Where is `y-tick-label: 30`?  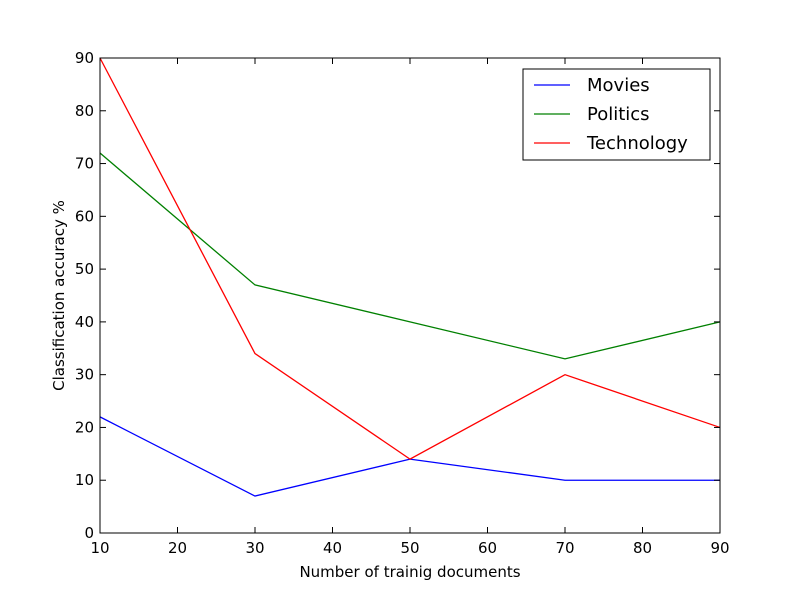
y-tick-label: 30 is located at coordinates (84, 375).